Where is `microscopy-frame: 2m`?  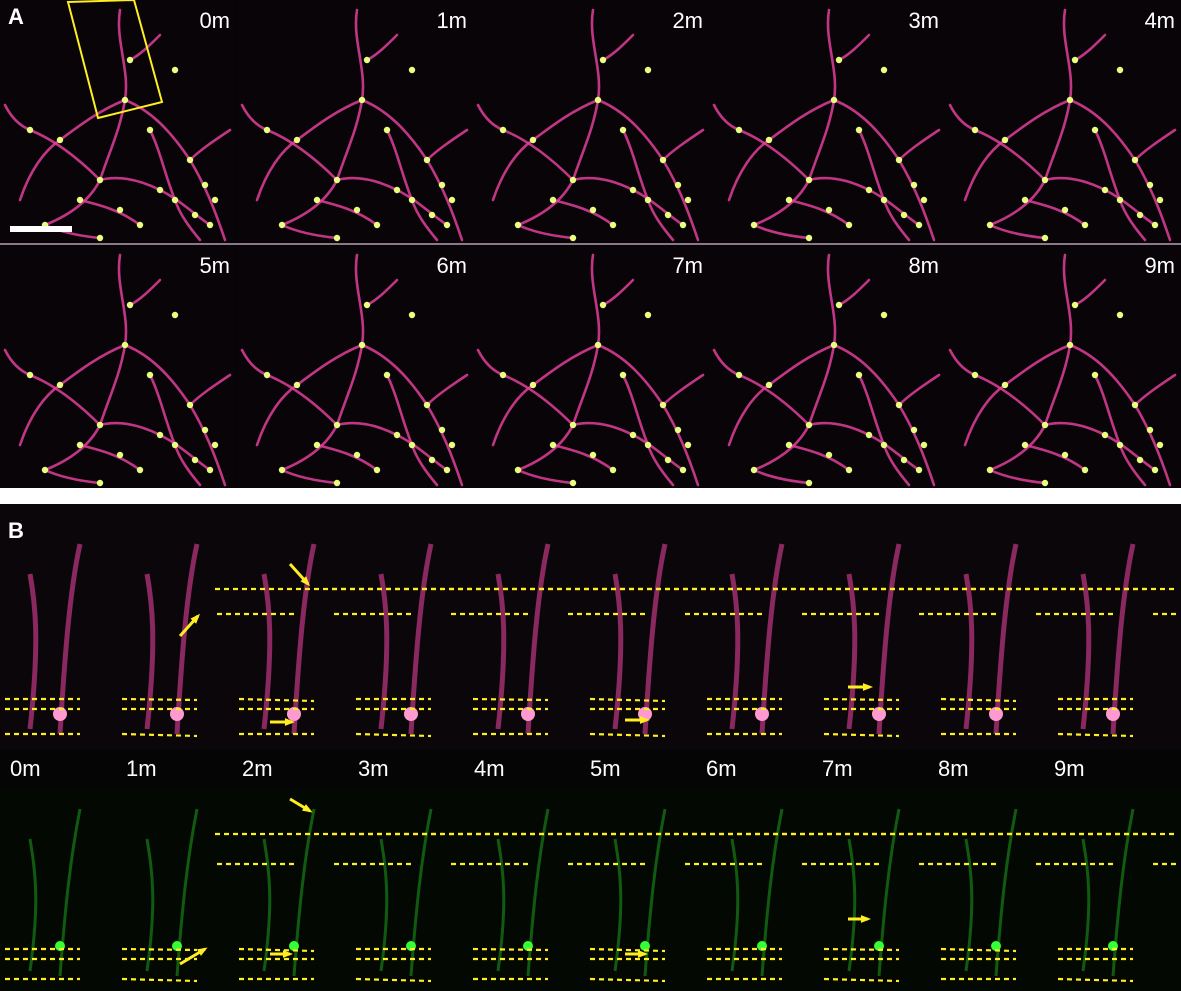 microscopy-frame: 2m is located at coordinates (591, 121).